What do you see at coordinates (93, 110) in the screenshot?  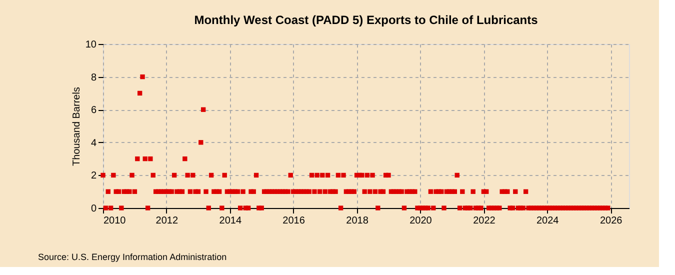 I see `y-tick-label: 6` at bounding box center [93, 110].